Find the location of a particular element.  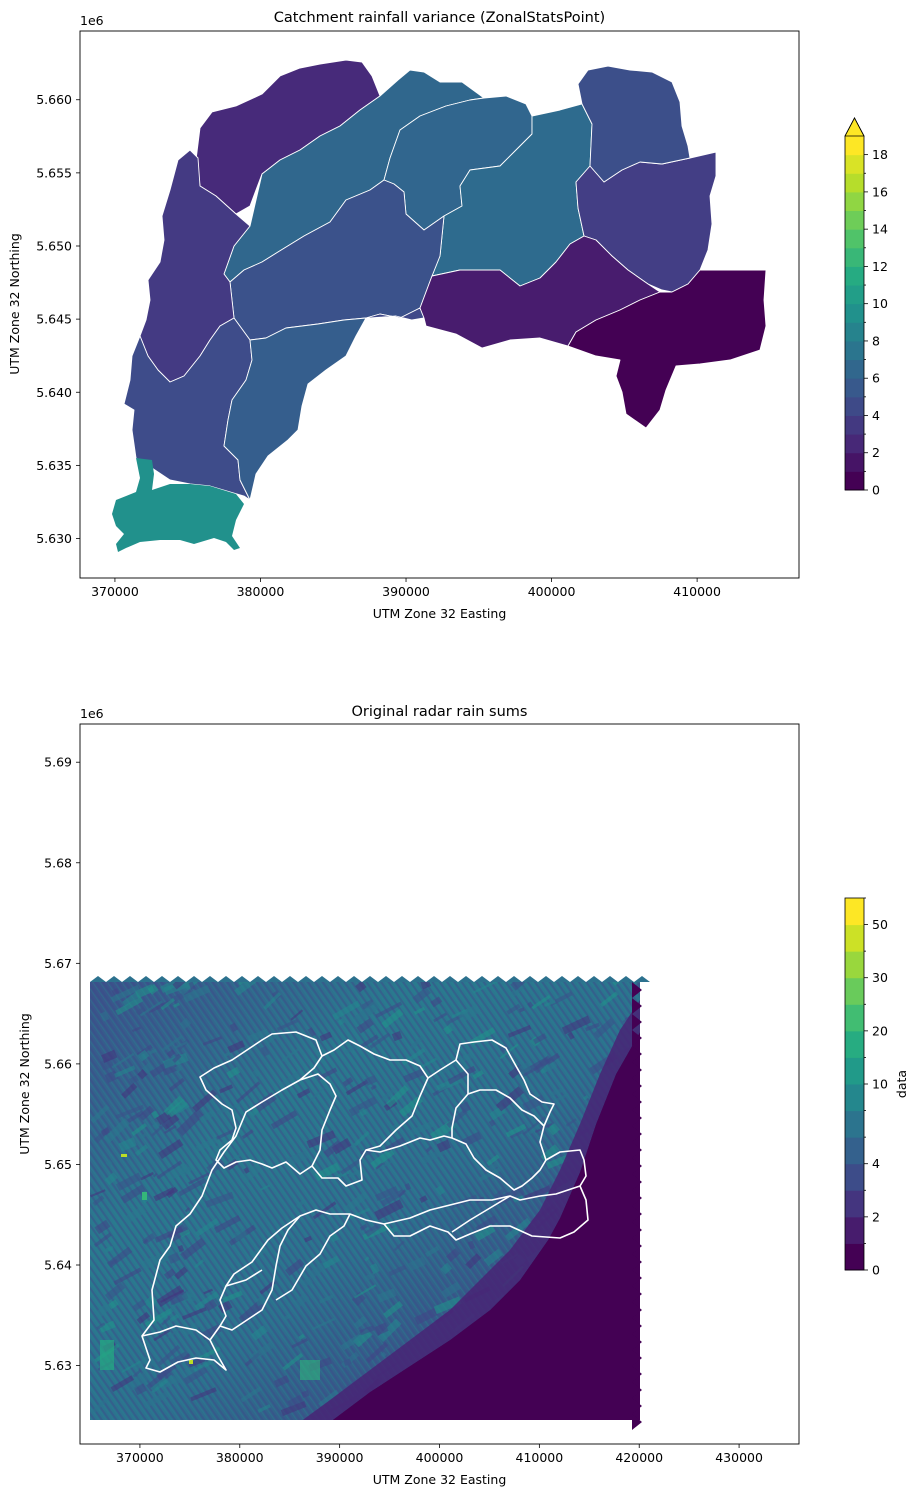

outline-west is located at coordinates (364, 1202).